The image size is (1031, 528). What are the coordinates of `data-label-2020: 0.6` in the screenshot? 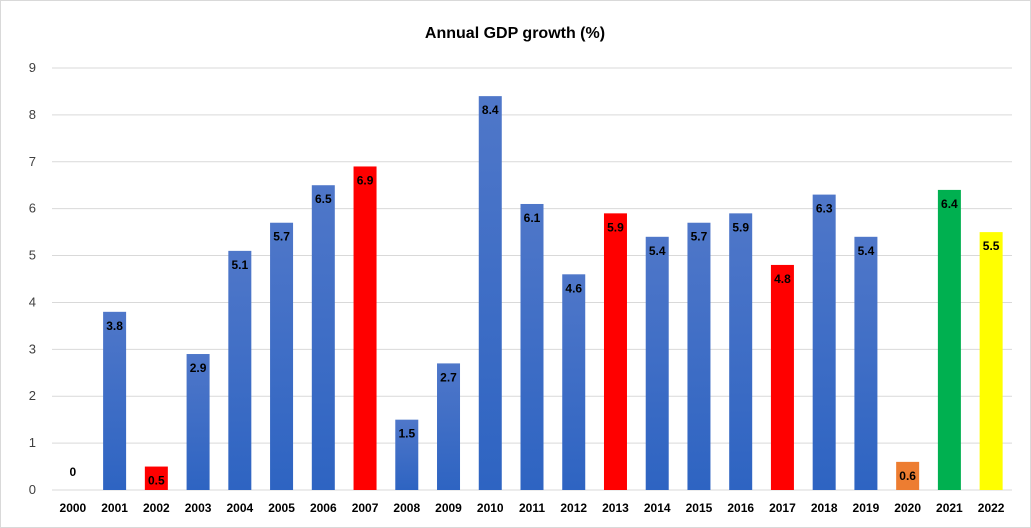 It's located at (907, 476).